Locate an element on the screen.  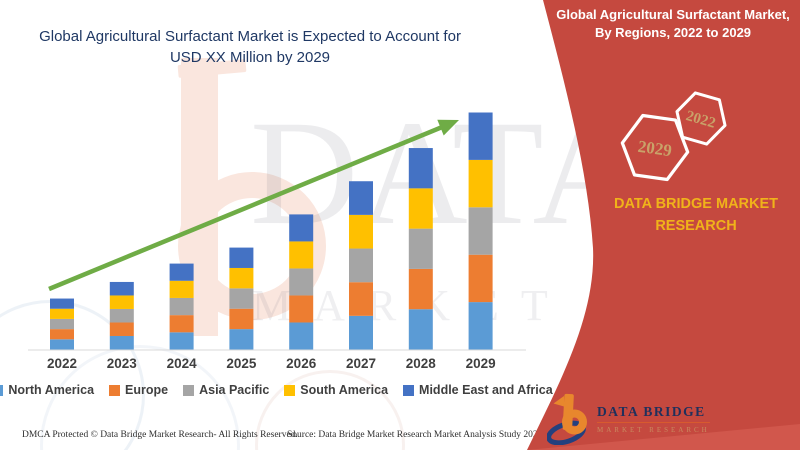
trend-arrow-head is located at coordinates (448, 127).